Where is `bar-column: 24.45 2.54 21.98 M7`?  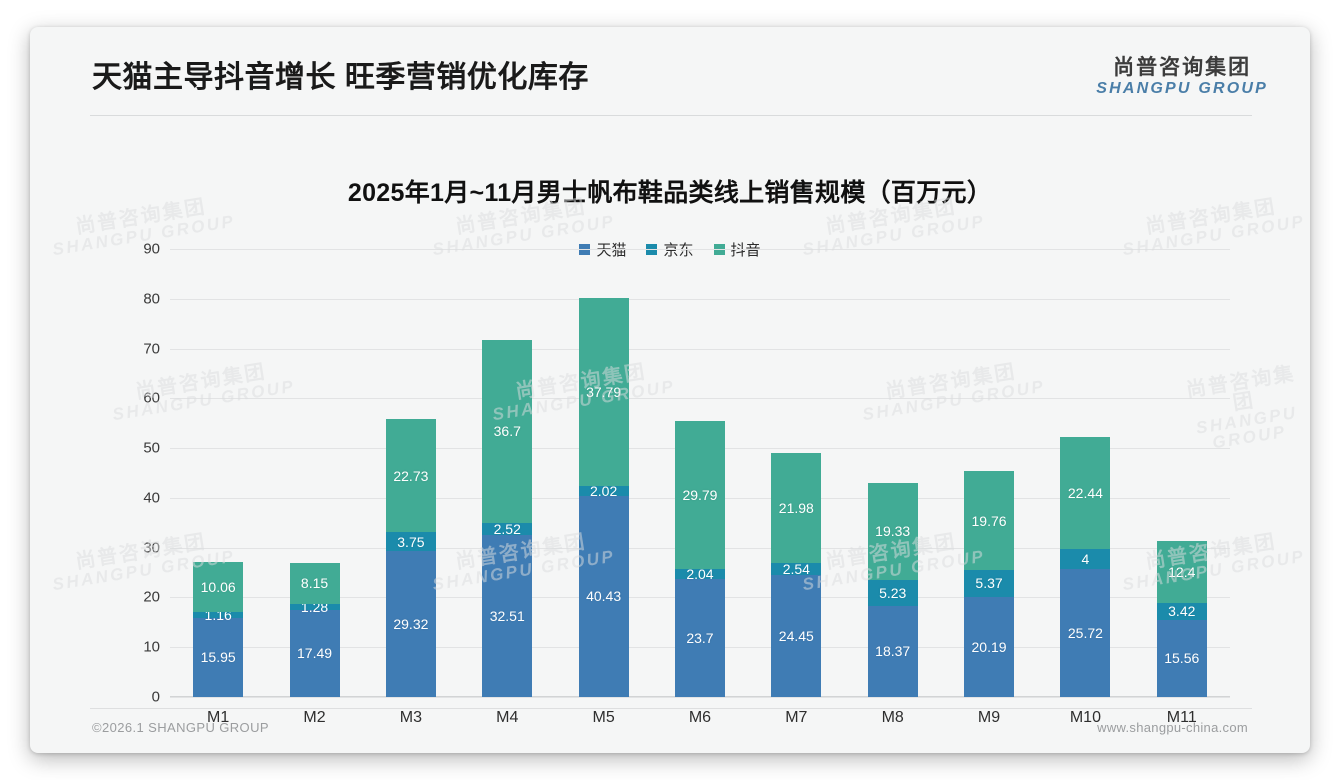
bar-column: 24.45 2.54 21.98 M7 is located at coordinates (796, 487).